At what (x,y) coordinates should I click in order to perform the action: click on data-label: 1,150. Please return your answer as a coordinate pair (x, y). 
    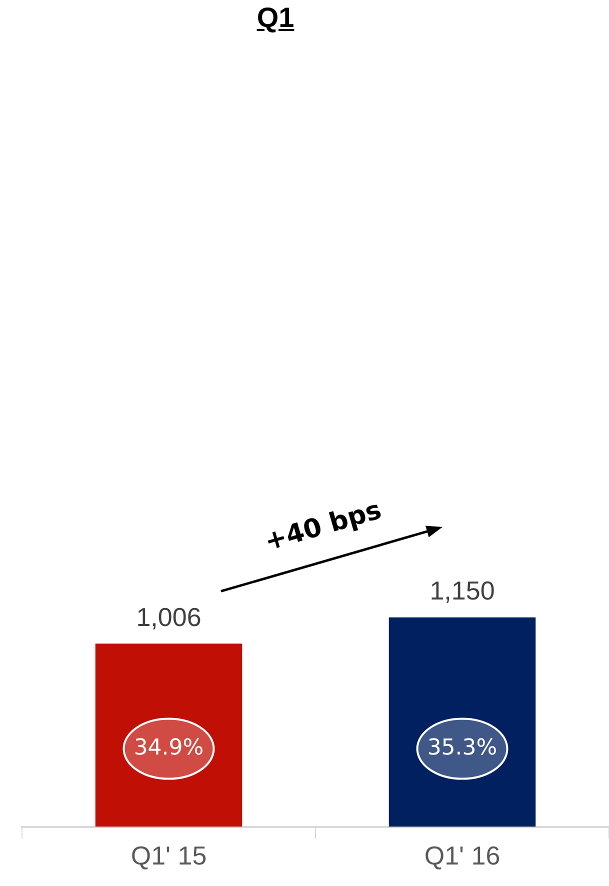
    Looking at the image, I should click on (462, 591).